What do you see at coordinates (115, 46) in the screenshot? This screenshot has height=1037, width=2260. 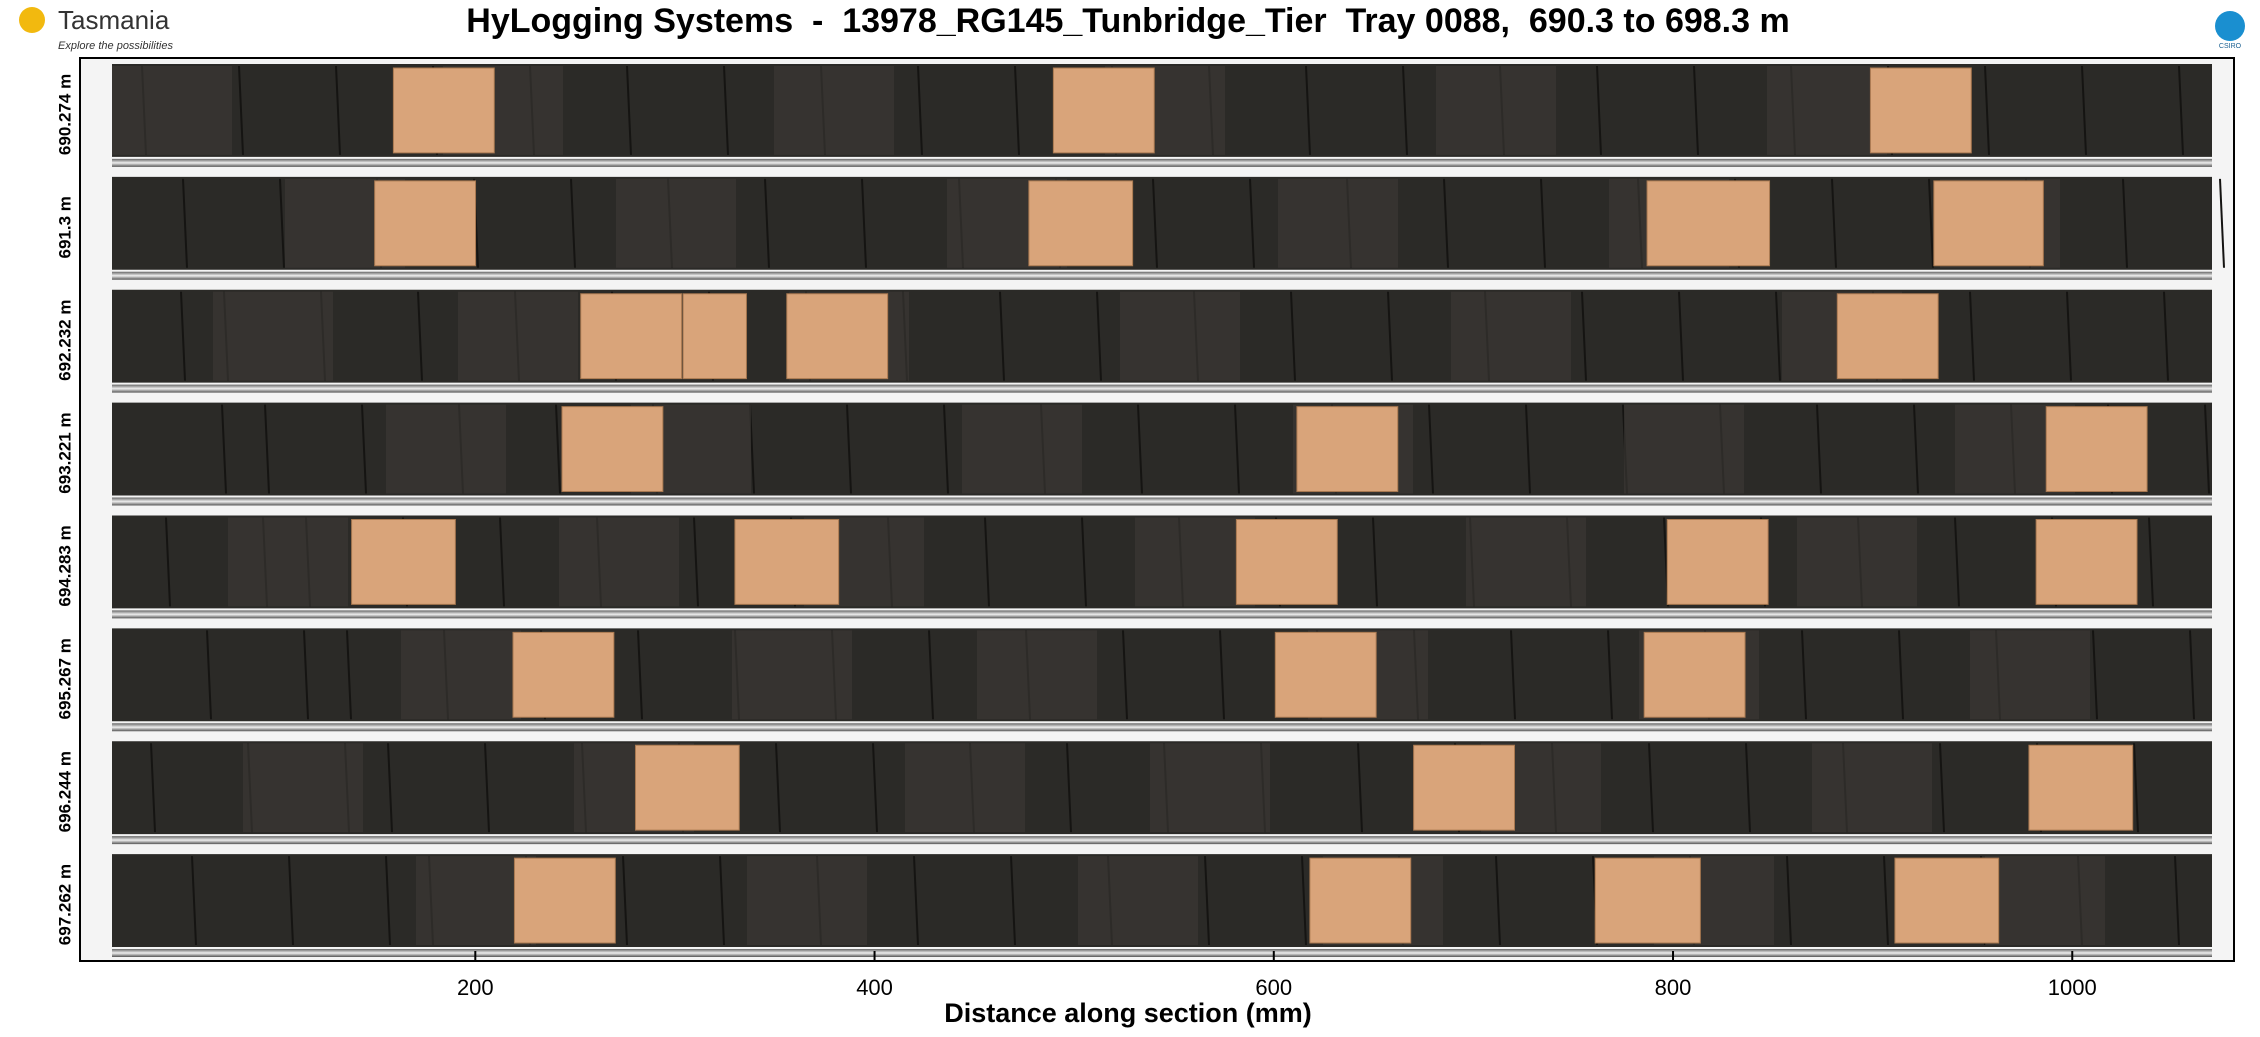 I see `logo-tagline: Explore the possibilities` at bounding box center [115, 46].